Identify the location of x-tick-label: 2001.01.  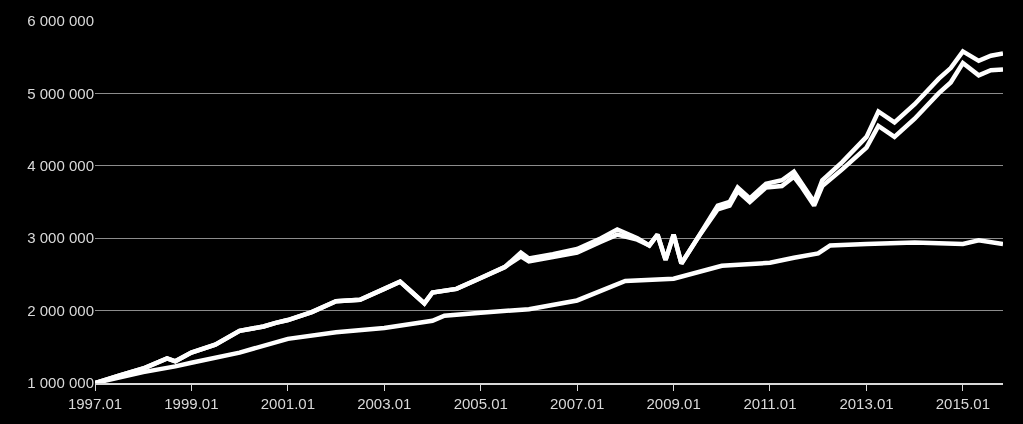
(287, 403).